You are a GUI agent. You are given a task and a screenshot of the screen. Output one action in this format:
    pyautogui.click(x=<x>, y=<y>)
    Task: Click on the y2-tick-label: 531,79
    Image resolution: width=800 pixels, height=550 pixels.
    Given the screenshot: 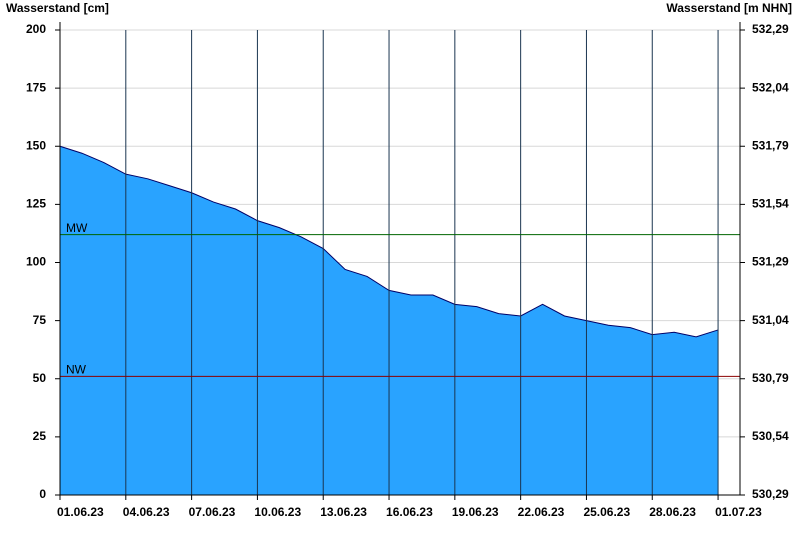 What is the action you would take?
    pyautogui.click(x=770, y=145)
    